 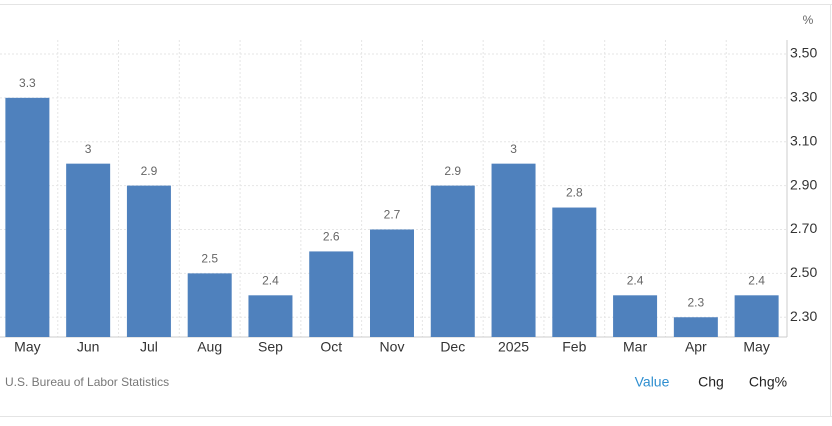 What do you see at coordinates (209, 347) in the screenshot?
I see `x-tick-label: Aug` at bounding box center [209, 347].